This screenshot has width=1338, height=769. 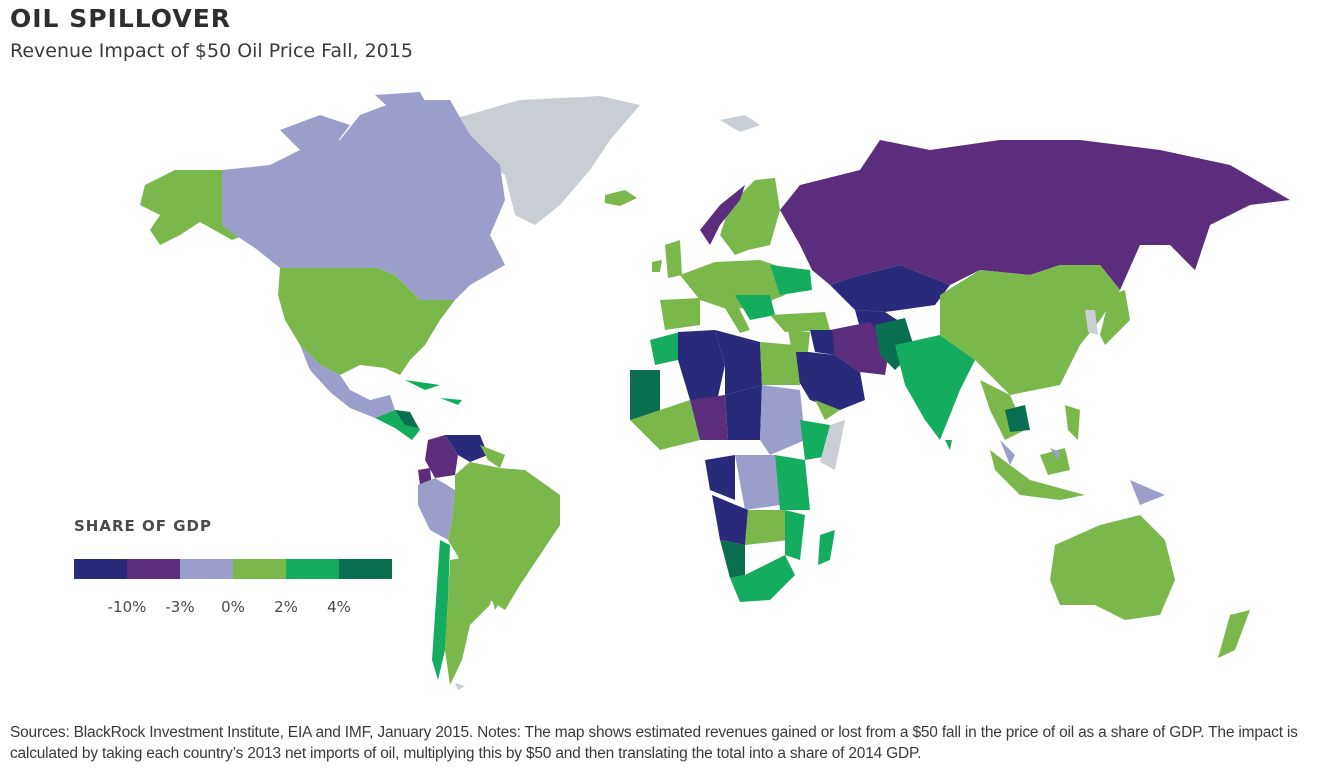 What do you see at coordinates (935, 387) in the screenshot?
I see `region-india` at bounding box center [935, 387].